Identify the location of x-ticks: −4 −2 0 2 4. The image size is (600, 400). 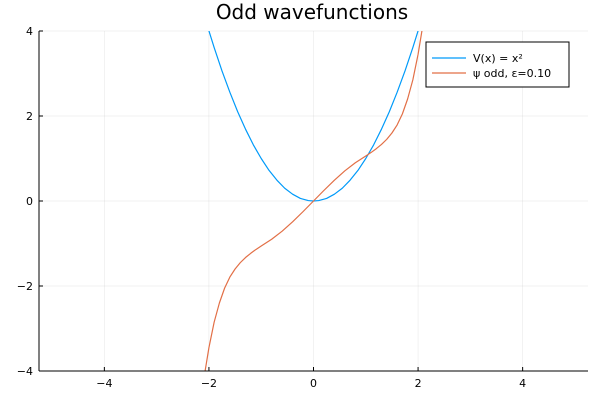
(311, 378).